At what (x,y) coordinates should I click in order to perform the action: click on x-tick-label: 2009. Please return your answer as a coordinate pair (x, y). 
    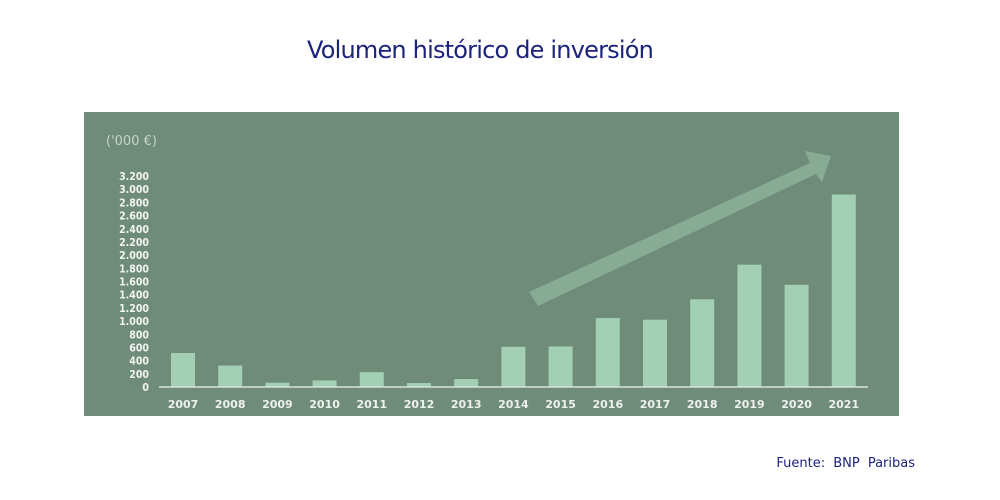
    Looking at the image, I should click on (277, 404).